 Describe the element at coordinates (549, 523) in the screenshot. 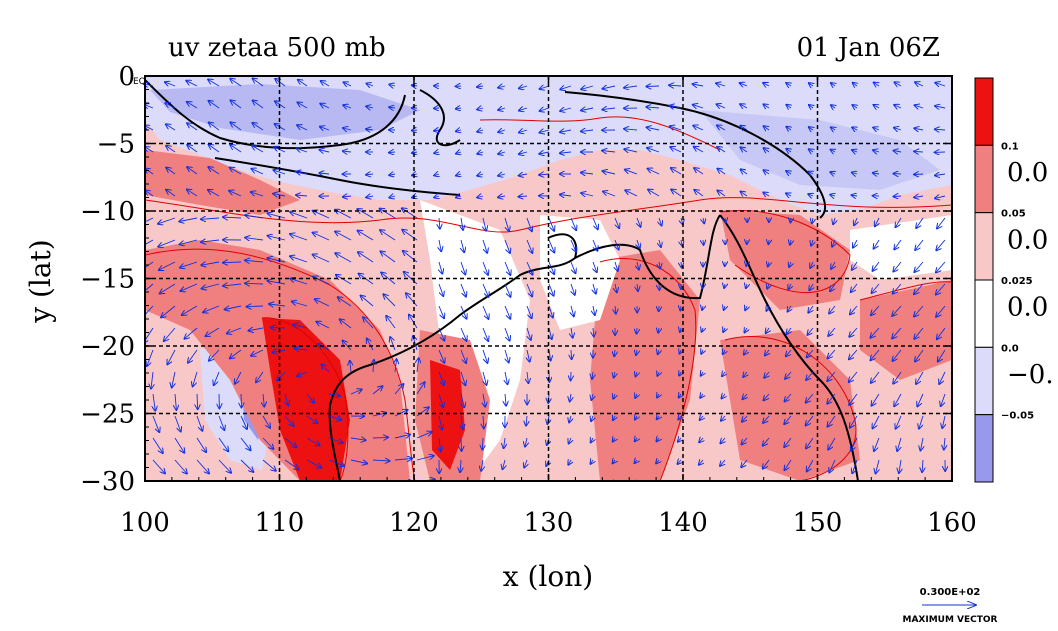

I see `x-tick-label: 130` at that location.